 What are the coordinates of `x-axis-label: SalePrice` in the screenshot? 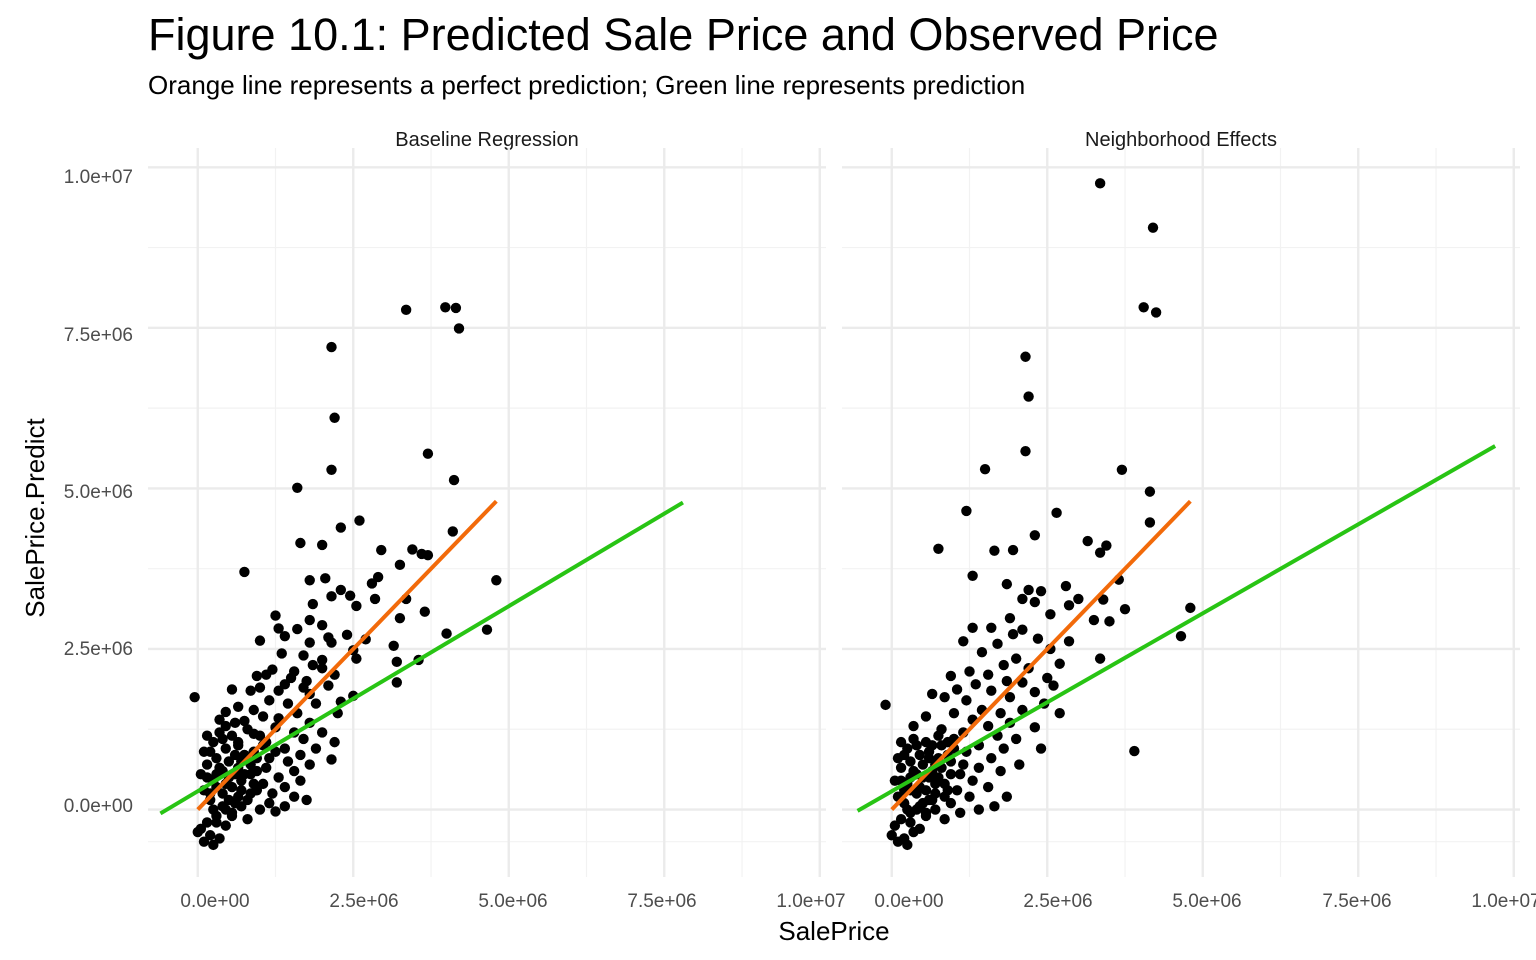 It's located at (833, 931).